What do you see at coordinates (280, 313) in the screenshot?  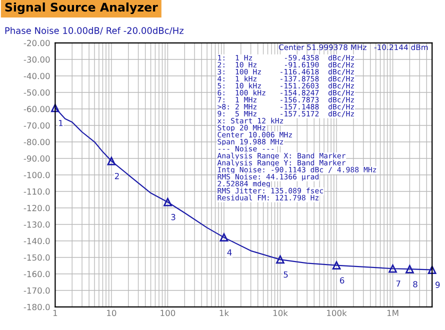 I see `x-tick-label: 10k` at bounding box center [280, 313].